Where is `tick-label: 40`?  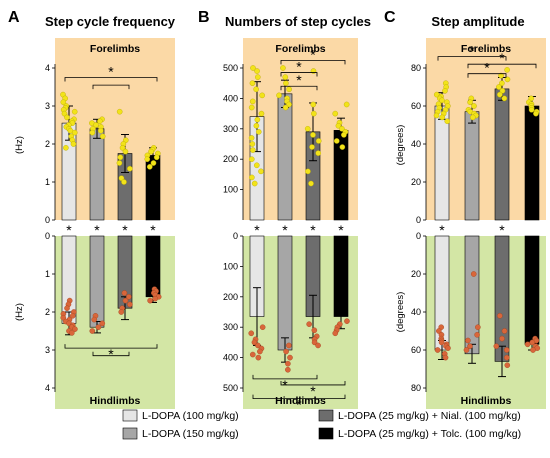
tick-label: 40 is located at coordinates (416, 312).